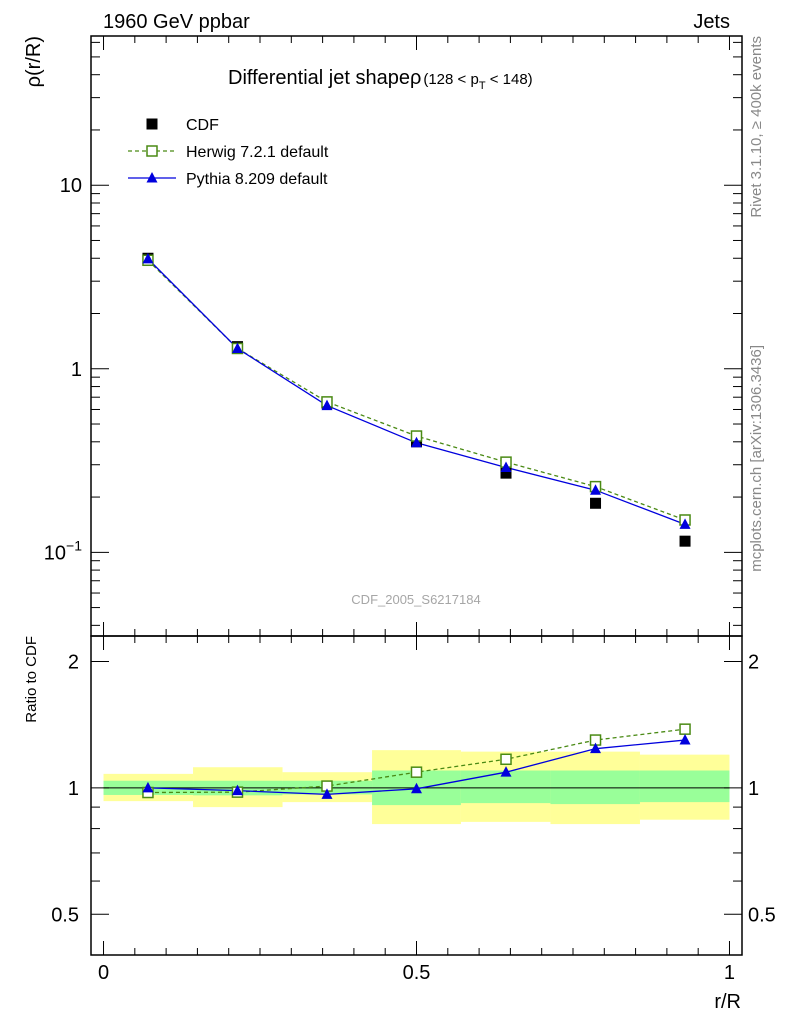  I want to click on ratio-y-tick-label-right-0: 0.5, so click(762, 915).